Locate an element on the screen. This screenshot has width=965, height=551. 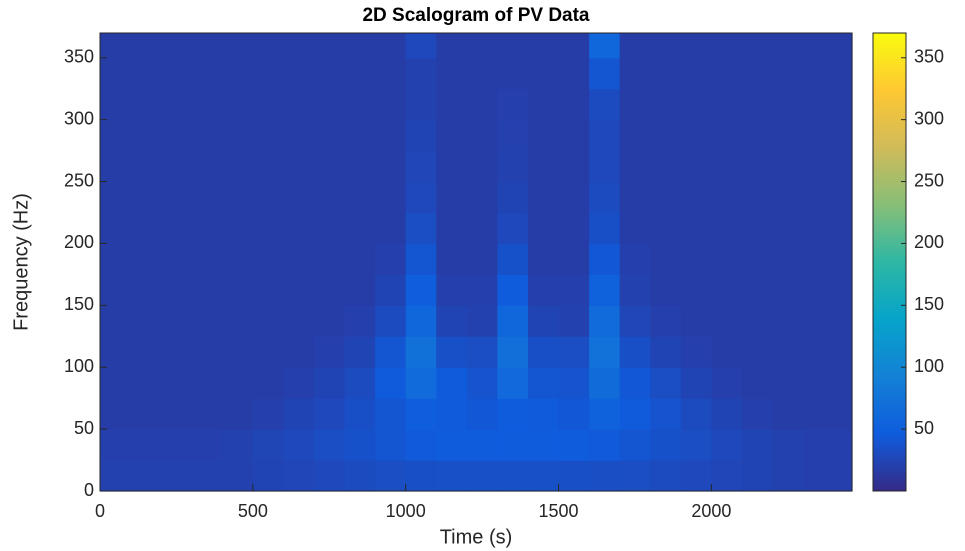
x-tick-label: 0 is located at coordinates (100, 511).